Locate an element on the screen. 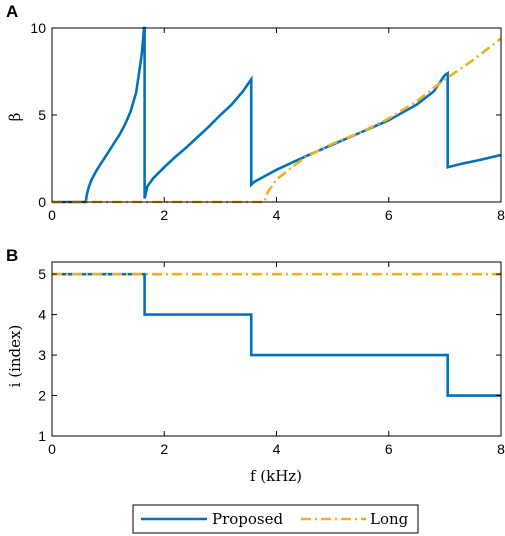  legend-proposed-label: Proposed is located at coordinates (248, 519).